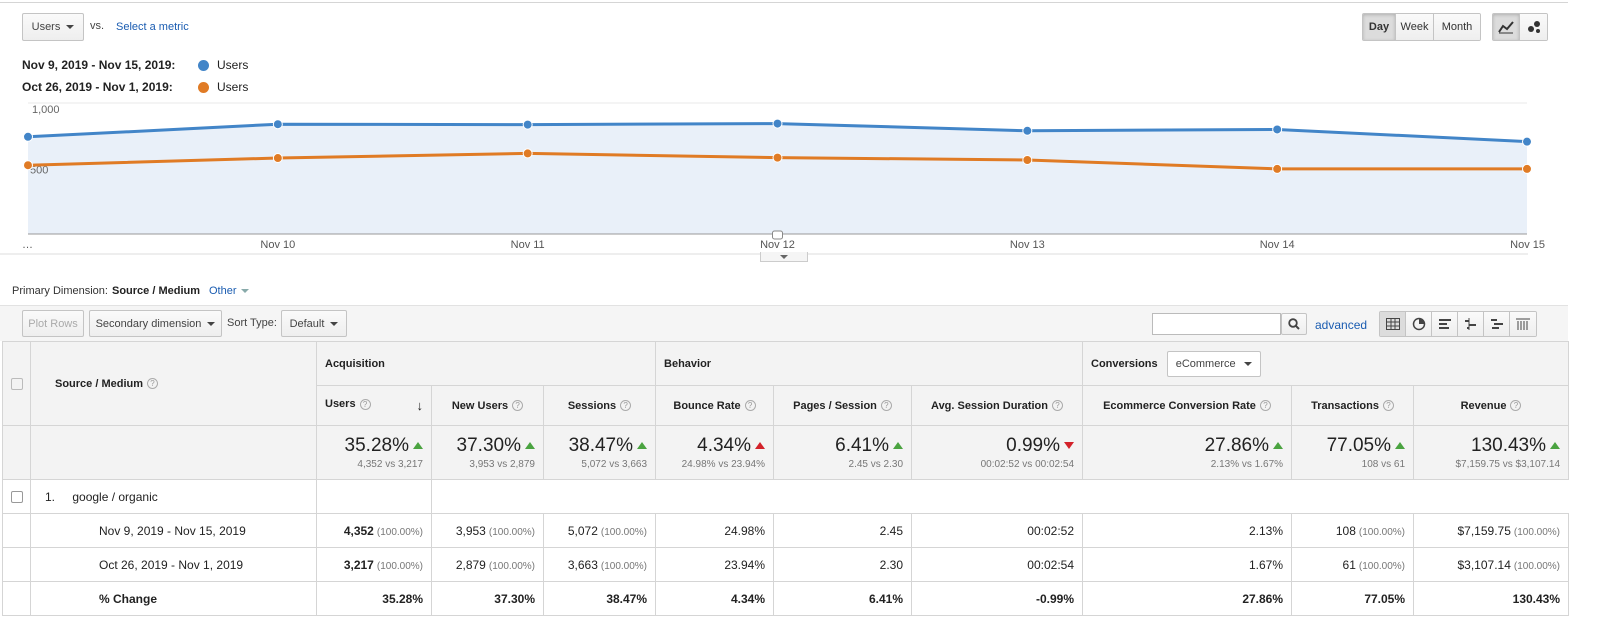  Describe the element at coordinates (314, 323) in the screenshot. I see `sort-type-select: Default` at that location.